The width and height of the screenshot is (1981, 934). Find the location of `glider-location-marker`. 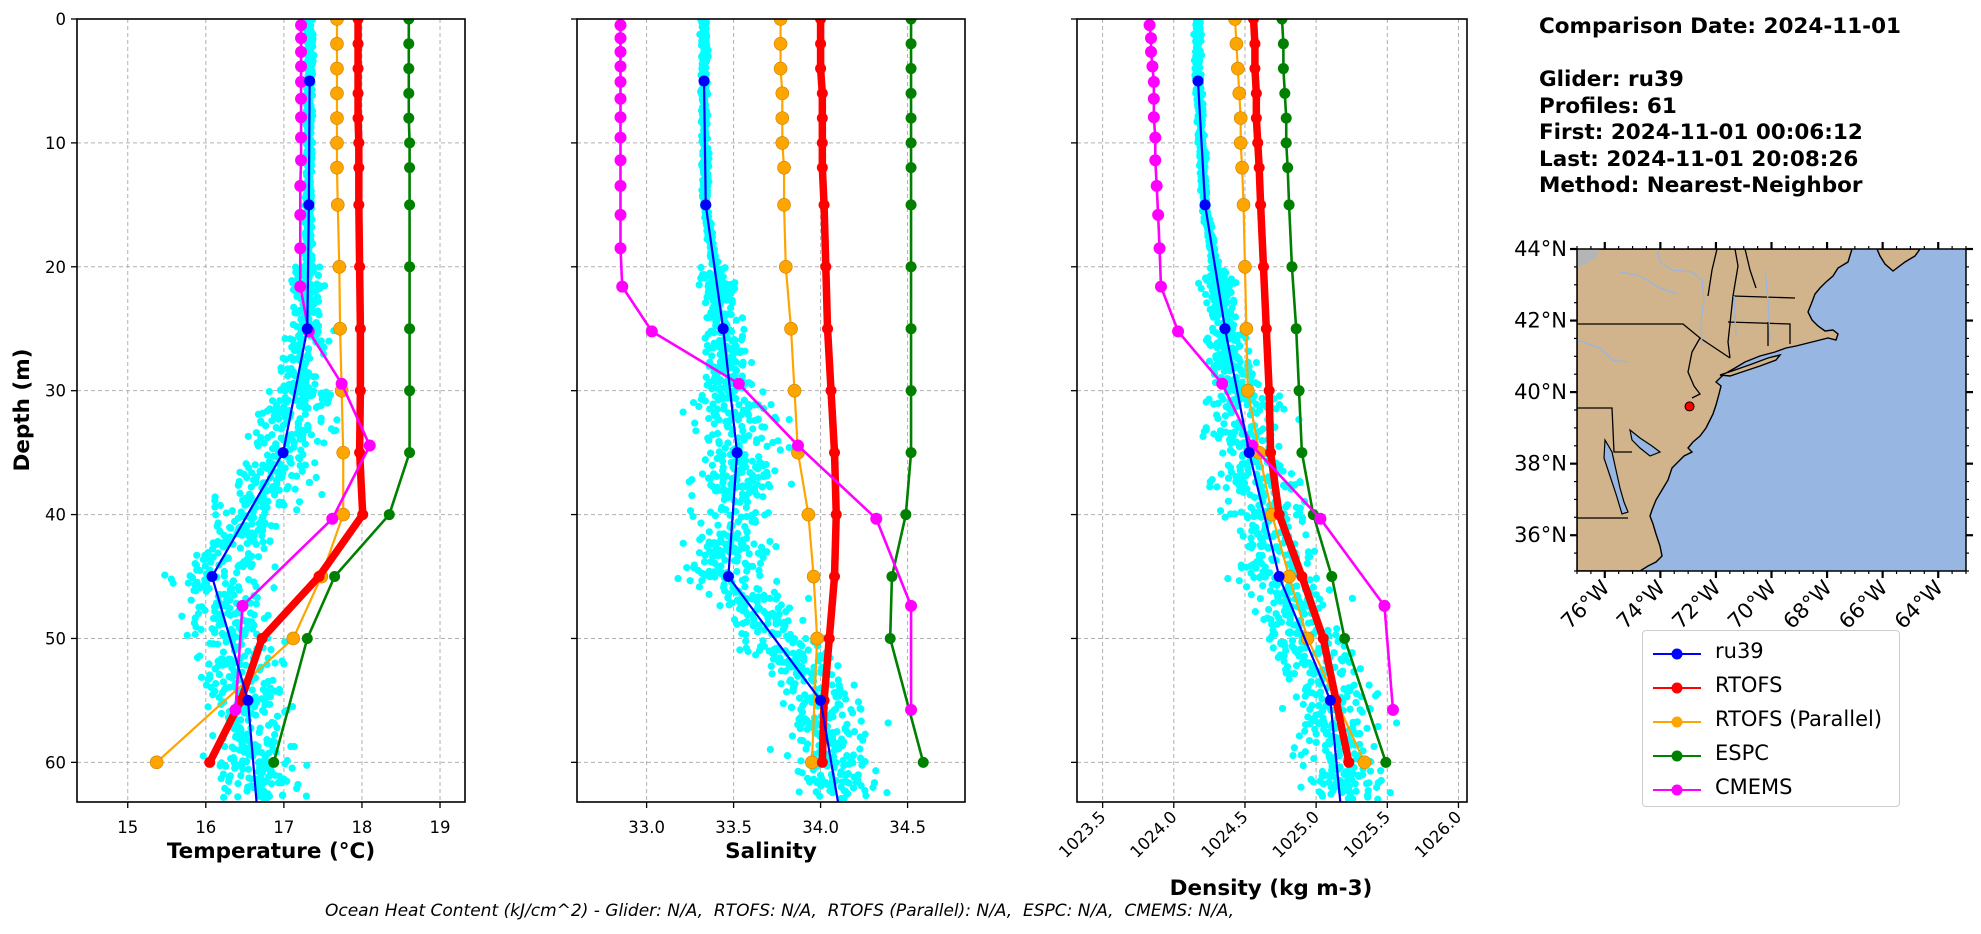

glider-location-marker is located at coordinates (1689, 406).